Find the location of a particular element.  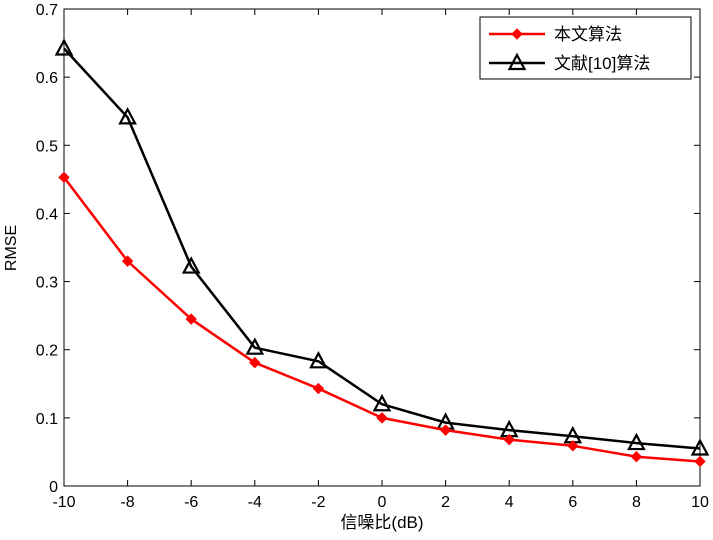

x-tick-label: 8 is located at coordinates (636, 502).